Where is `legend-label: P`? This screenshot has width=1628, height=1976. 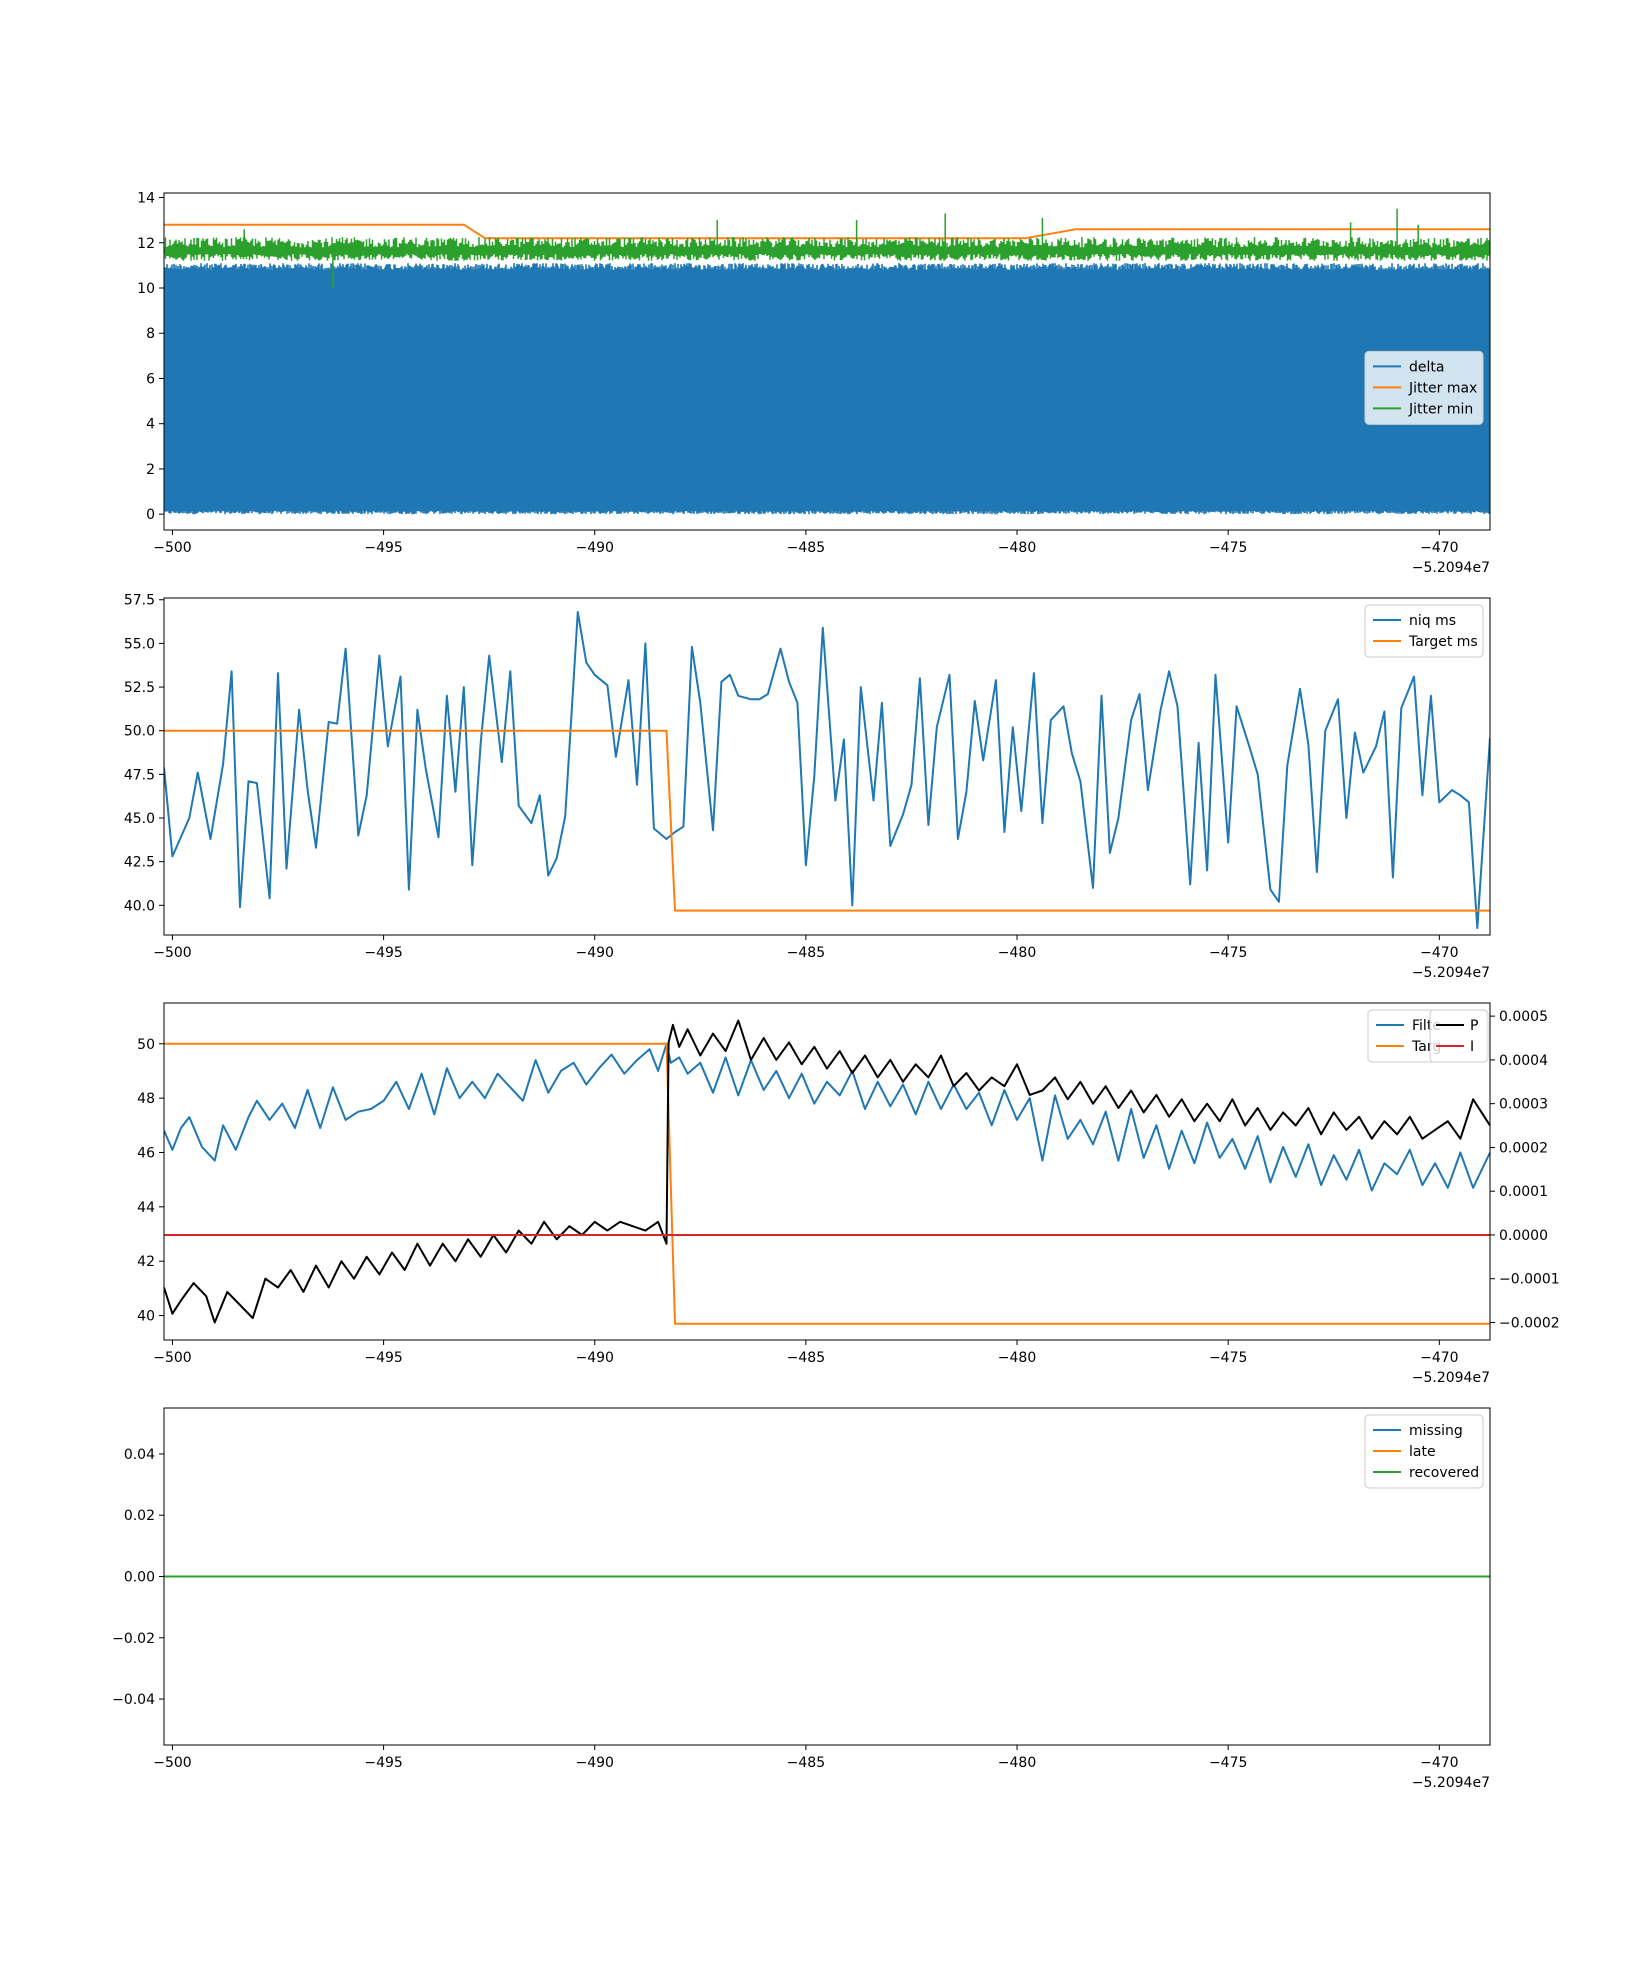
legend-label: P is located at coordinates (1474, 1026).